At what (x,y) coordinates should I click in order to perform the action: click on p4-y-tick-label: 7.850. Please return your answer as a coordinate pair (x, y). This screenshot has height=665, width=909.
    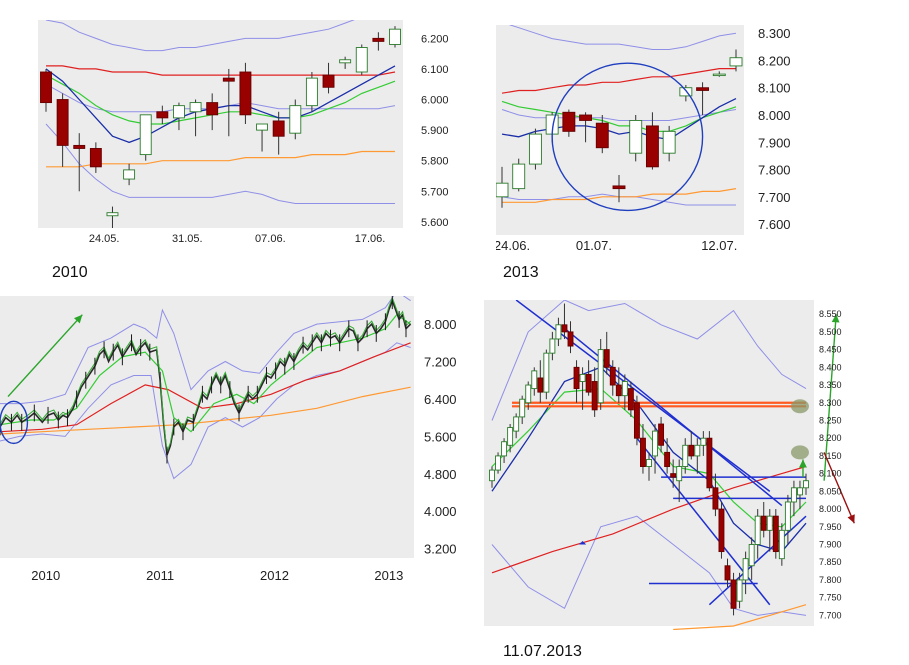
    Looking at the image, I should click on (830, 562).